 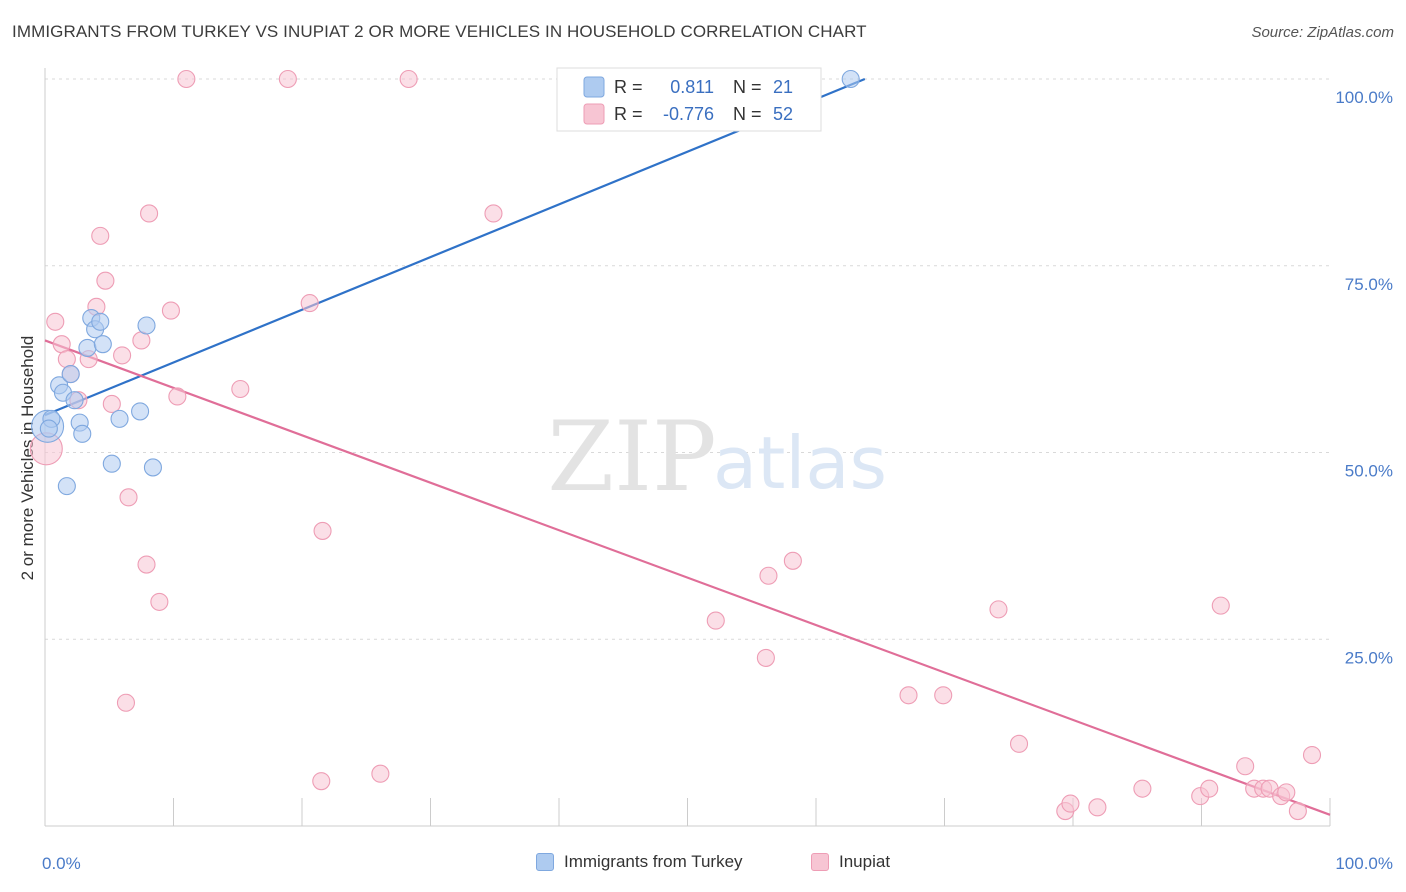 What do you see at coordinates (1369, 657) in the screenshot?
I see `y-tick-label: 25.0%` at bounding box center [1369, 657].